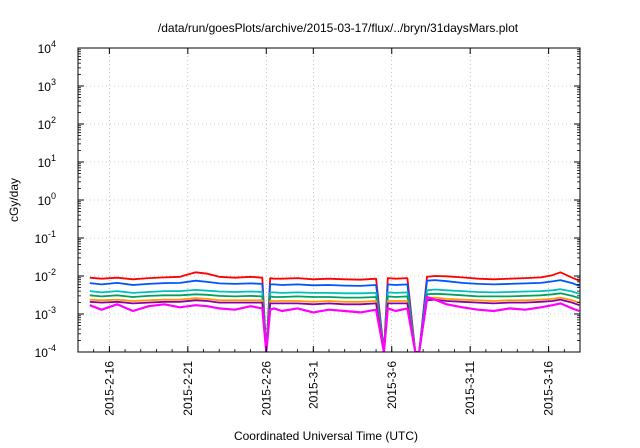 The width and height of the screenshot is (640, 448). I want to click on y-tick-label: 10⁻¹, so click(45, 237).